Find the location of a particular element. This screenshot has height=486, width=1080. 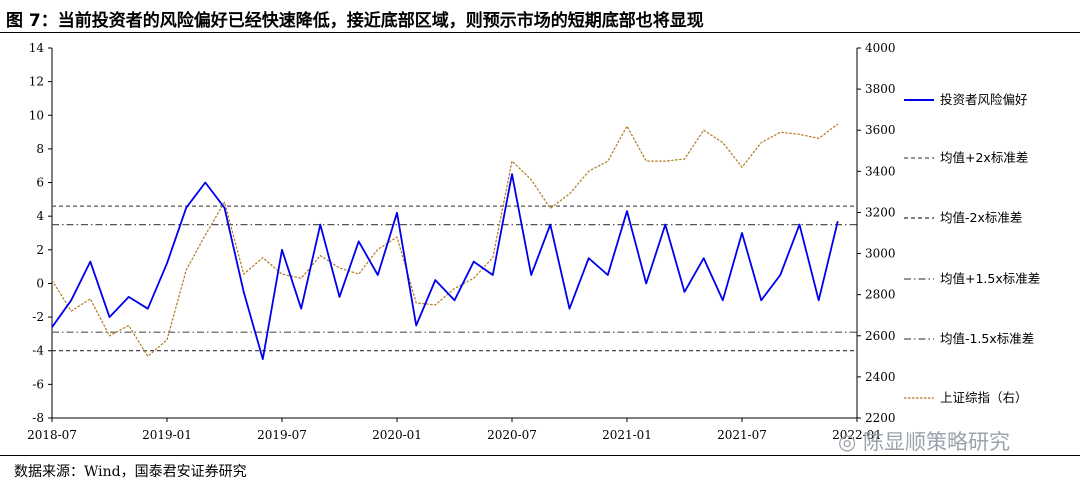

legend-label-0: 投资者风险偏好 is located at coordinates (984, 99).